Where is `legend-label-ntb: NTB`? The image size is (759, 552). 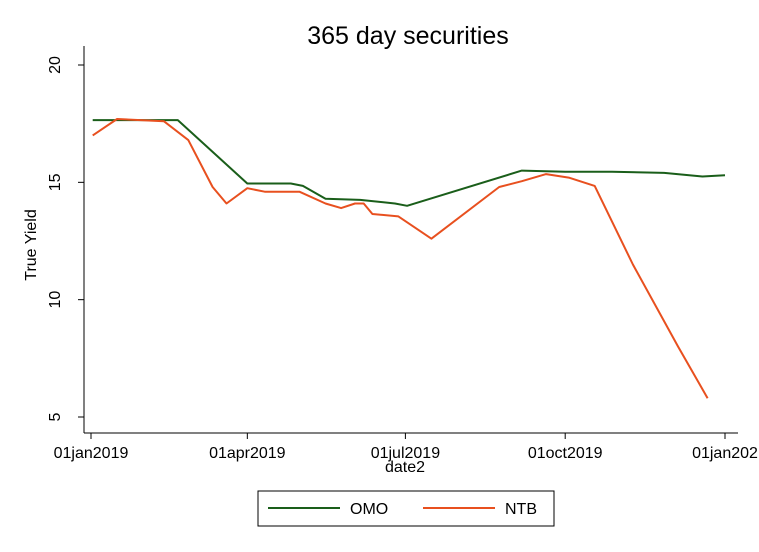
legend-label-ntb: NTB is located at coordinates (521, 509).